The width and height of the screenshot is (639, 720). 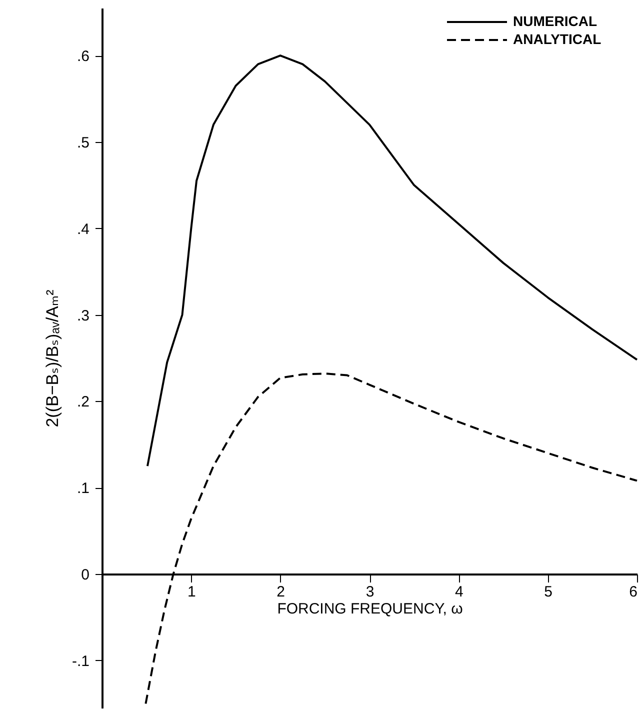 I want to click on y-tick-label: 0, so click(x=85, y=575).